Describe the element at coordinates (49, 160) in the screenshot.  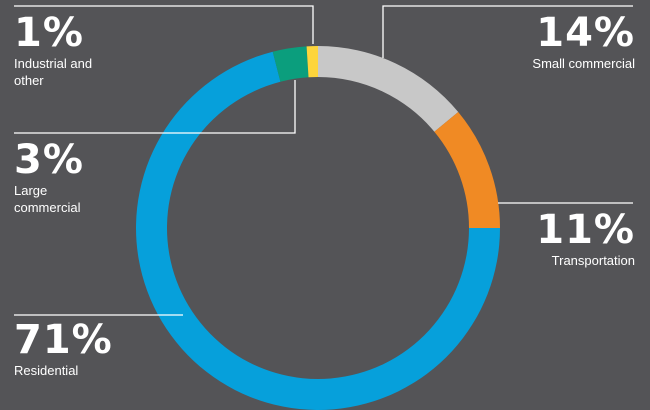
I see `large-commercial-percent: 3%` at that location.